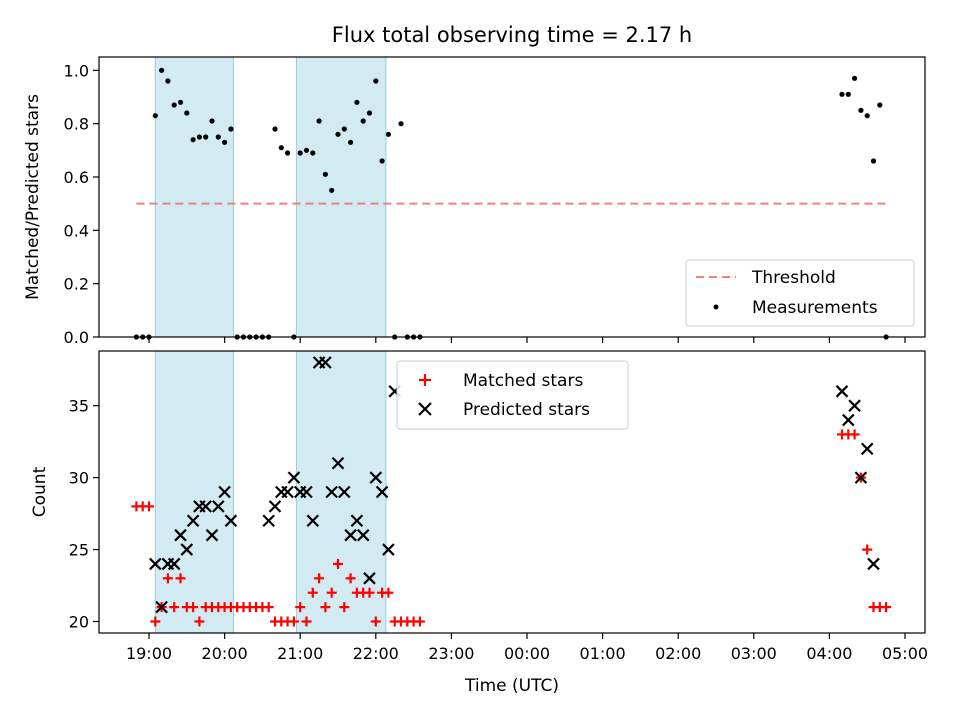 The height and width of the screenshot is (720, 960). What do you see at coordinates (81, 204) in the screenshot?
I see `top-y-ticks: 0.0 0.2 0.4 0.6 0.8 1.0` at bounding box center [81, 204].